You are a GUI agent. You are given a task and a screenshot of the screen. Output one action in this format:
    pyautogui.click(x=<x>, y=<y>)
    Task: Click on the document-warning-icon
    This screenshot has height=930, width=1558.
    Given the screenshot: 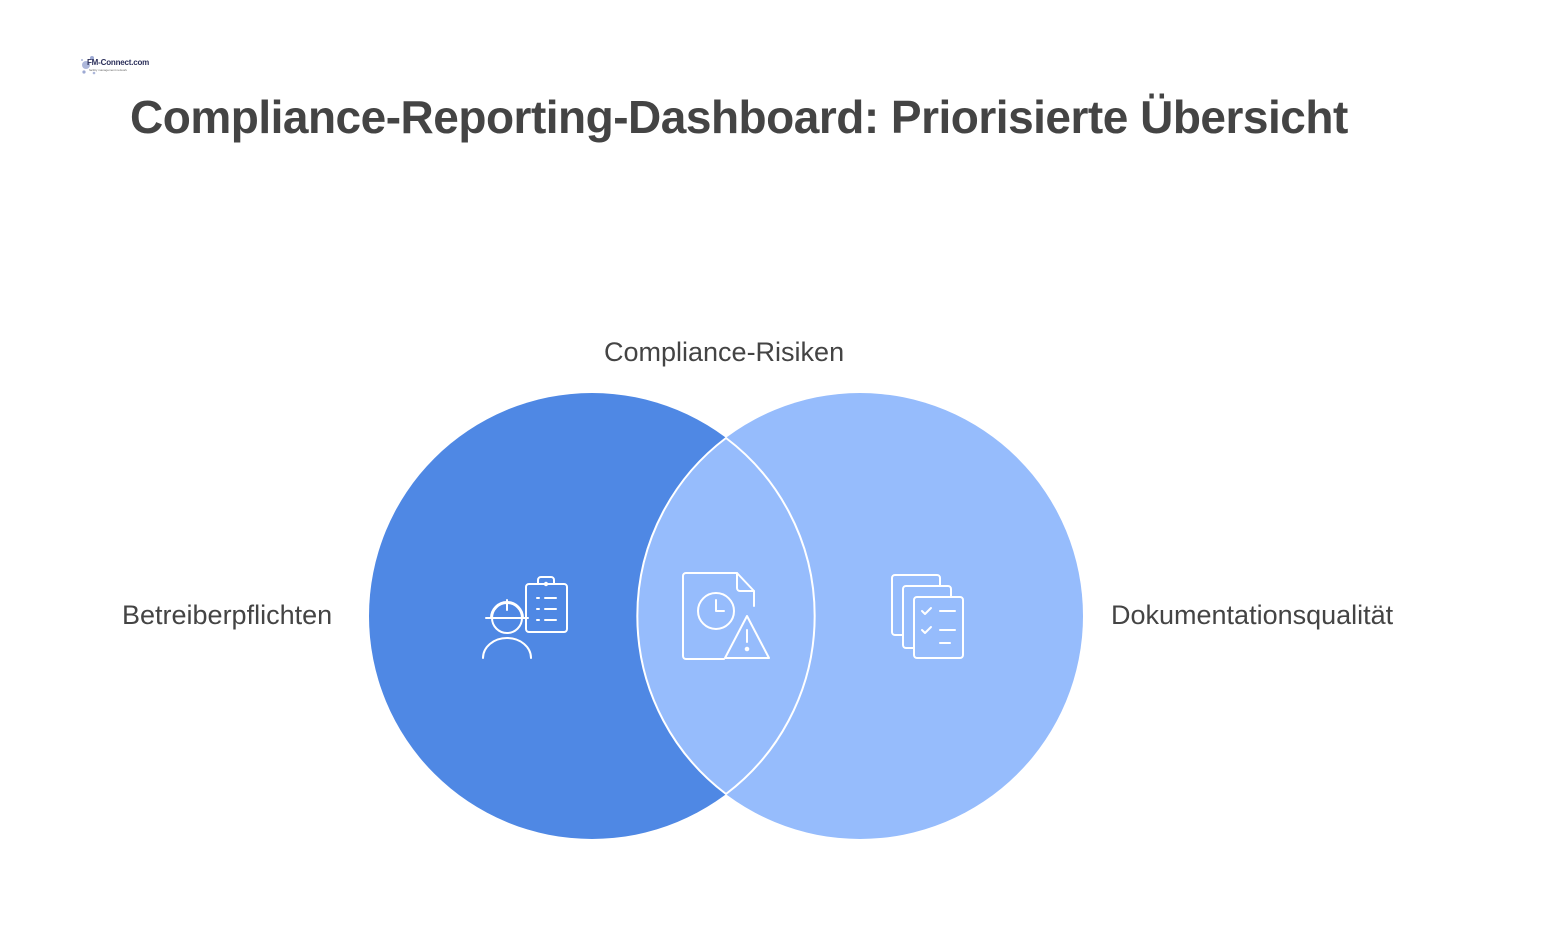 What is the action you would take?
    pyautogui.click(x=726, y=616)
    